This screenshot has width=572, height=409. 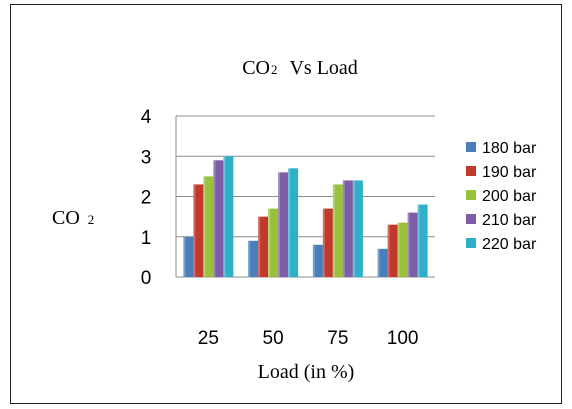 I want to click on title-subscript: 2, so click(x=274, y=69).